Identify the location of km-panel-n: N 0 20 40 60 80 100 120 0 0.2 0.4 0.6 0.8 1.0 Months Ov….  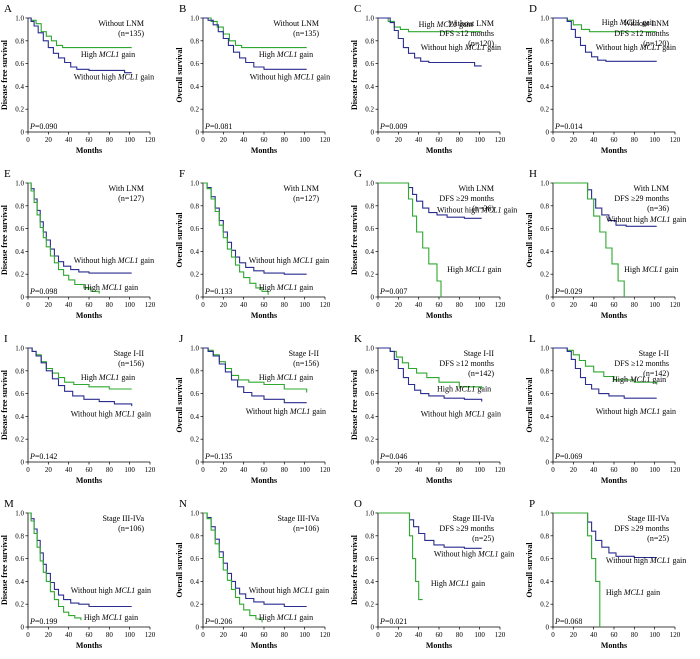
(253, 574).